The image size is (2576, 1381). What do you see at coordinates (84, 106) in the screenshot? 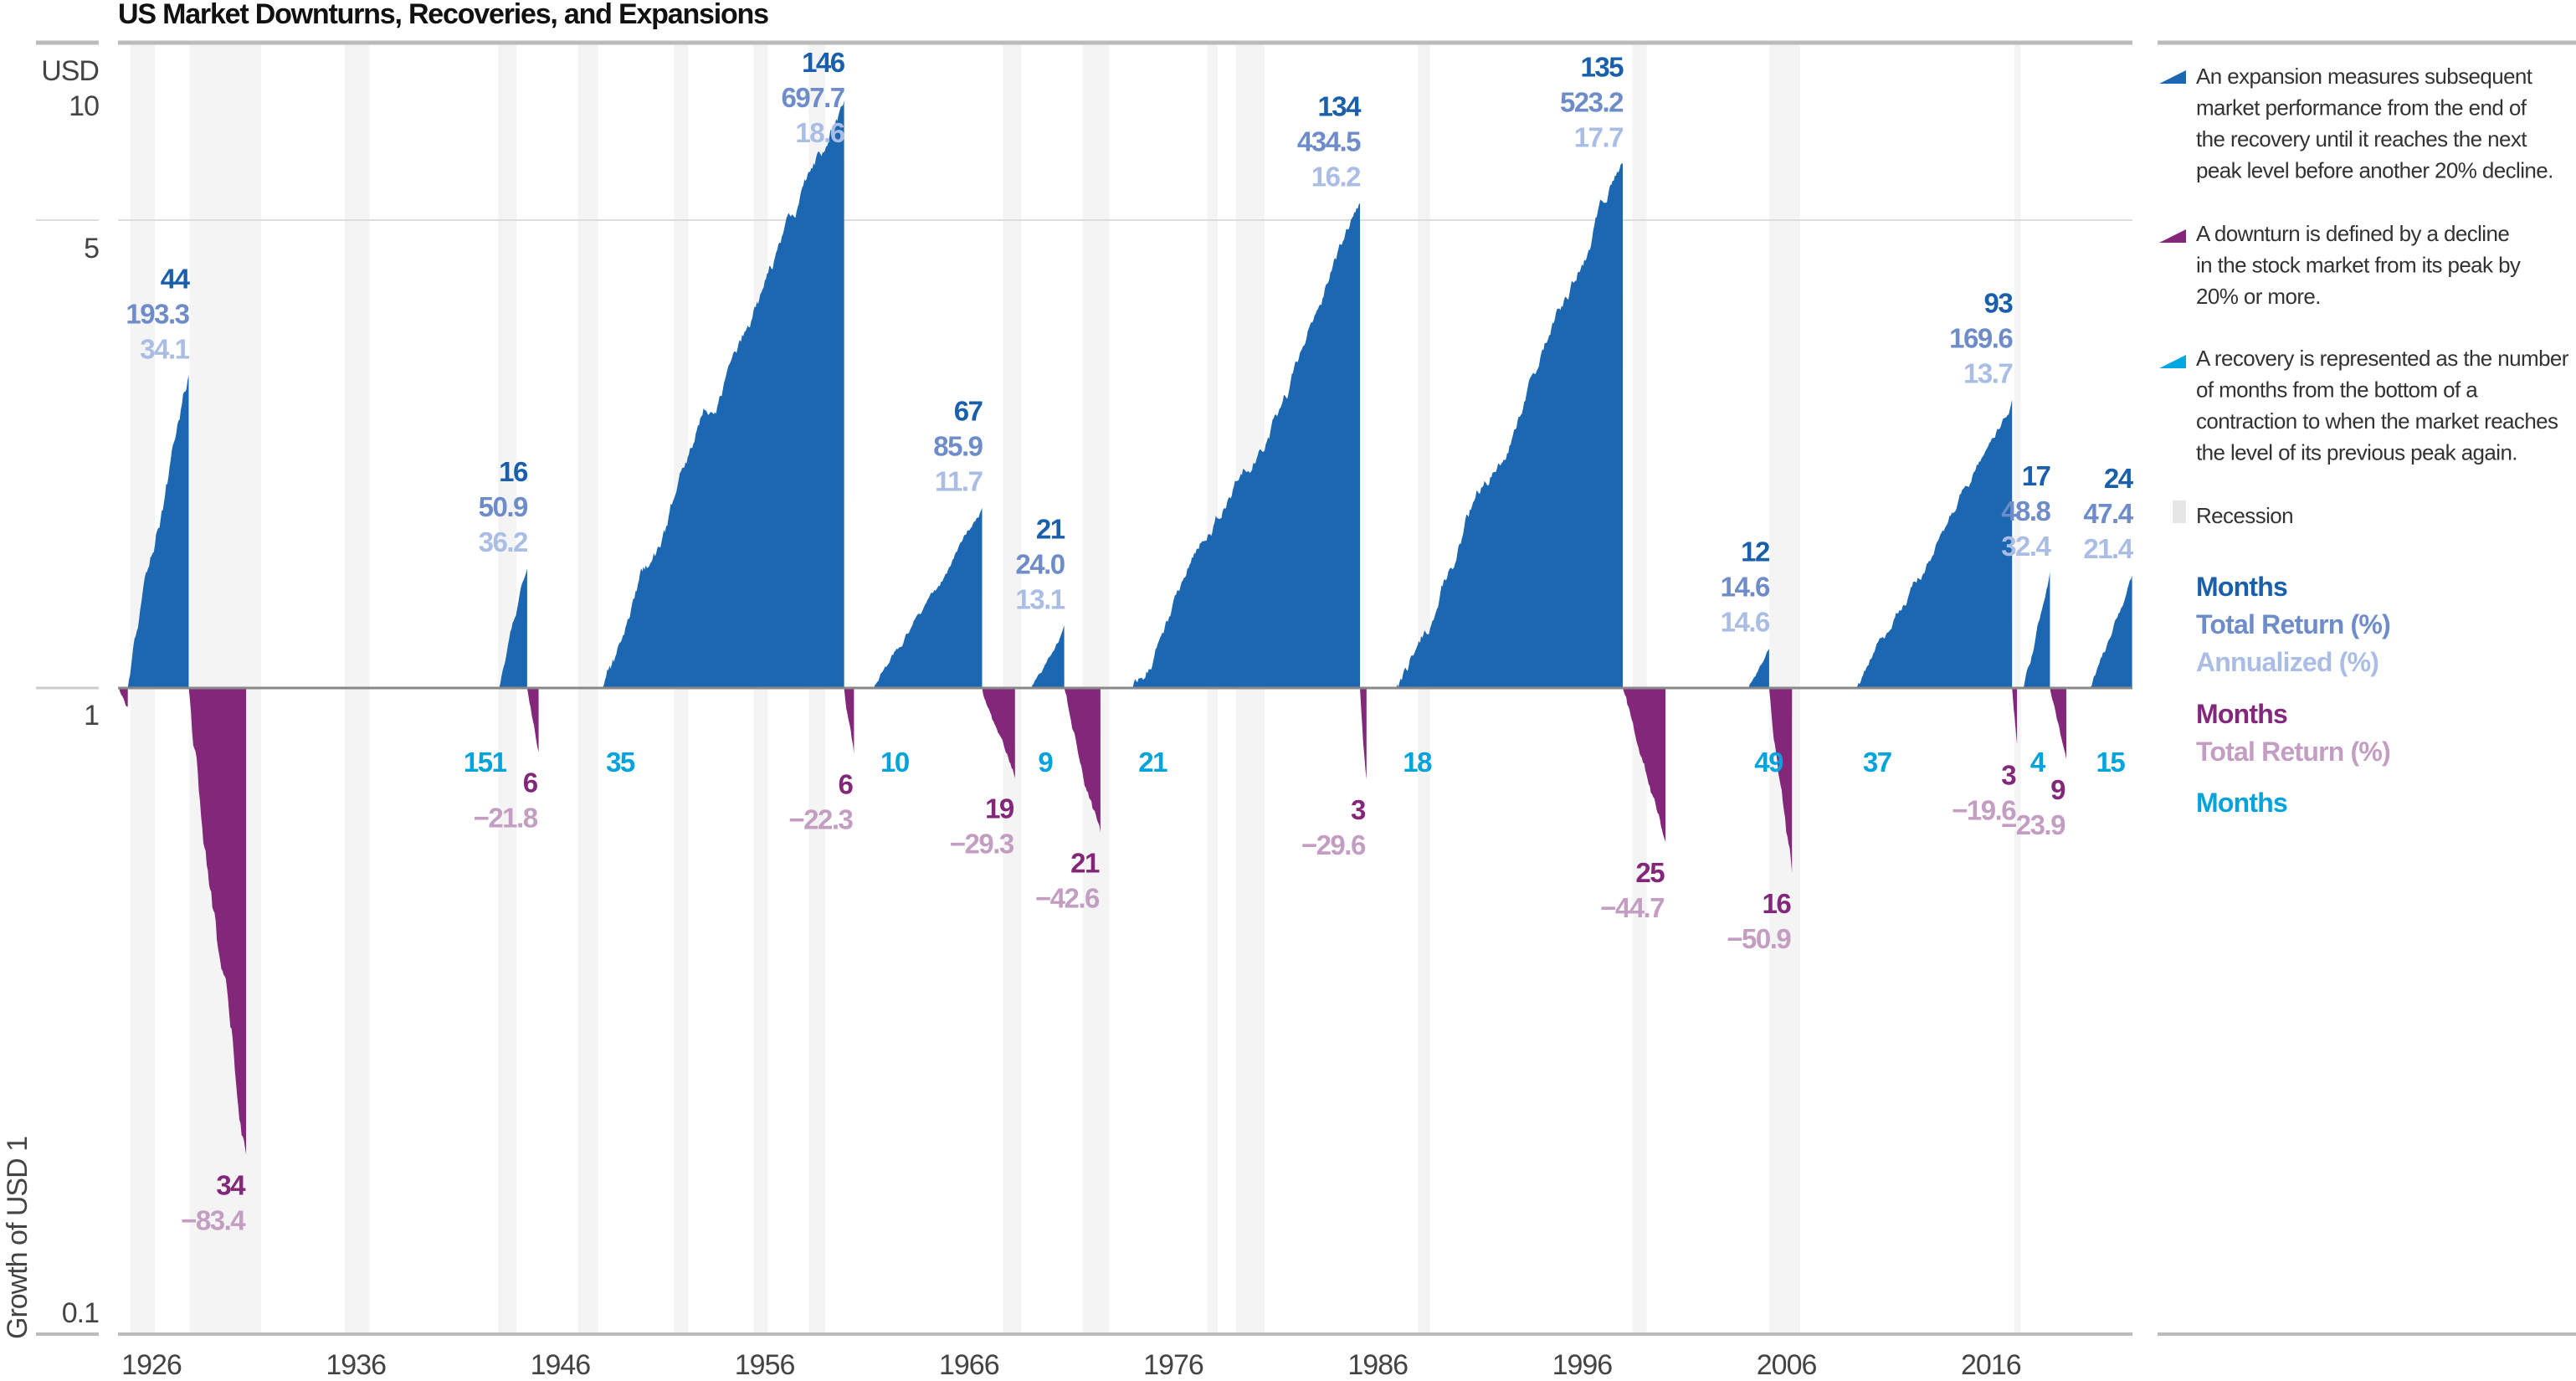
I see `y-tick-label: 10` at bounding box center [84, 106].